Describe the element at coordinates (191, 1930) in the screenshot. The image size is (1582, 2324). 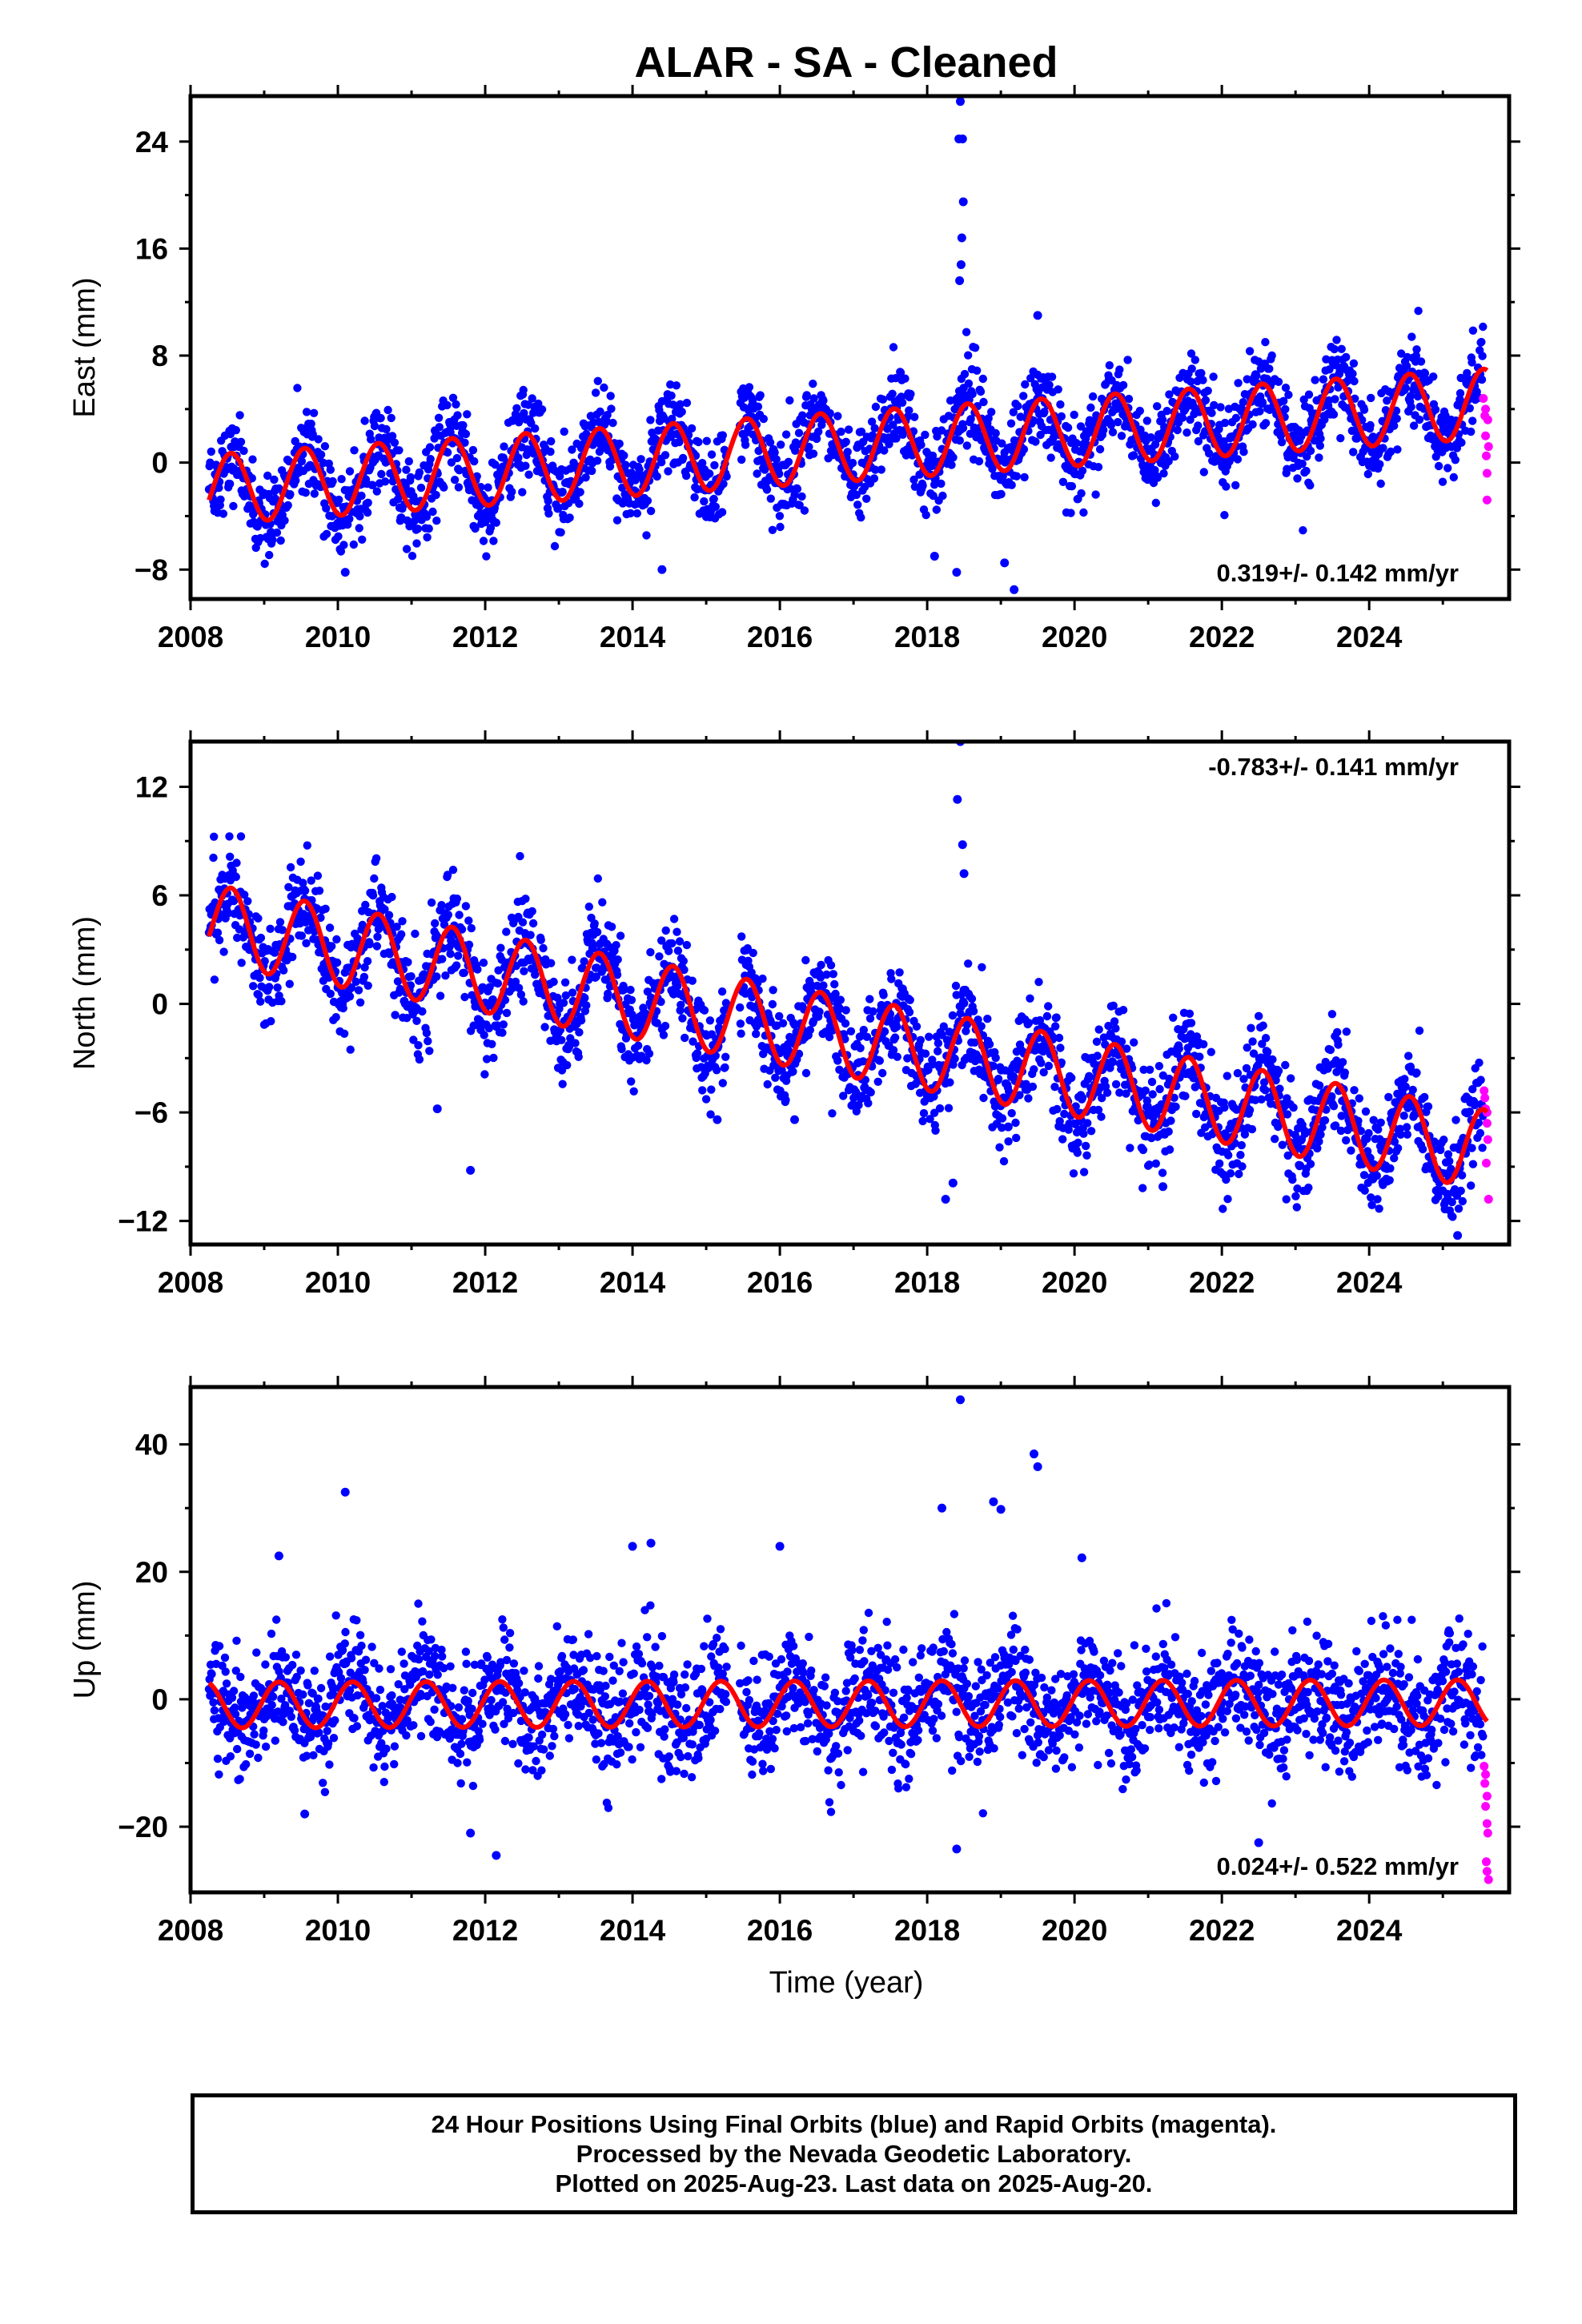
I see `x-tick-label: 2008` at that location.